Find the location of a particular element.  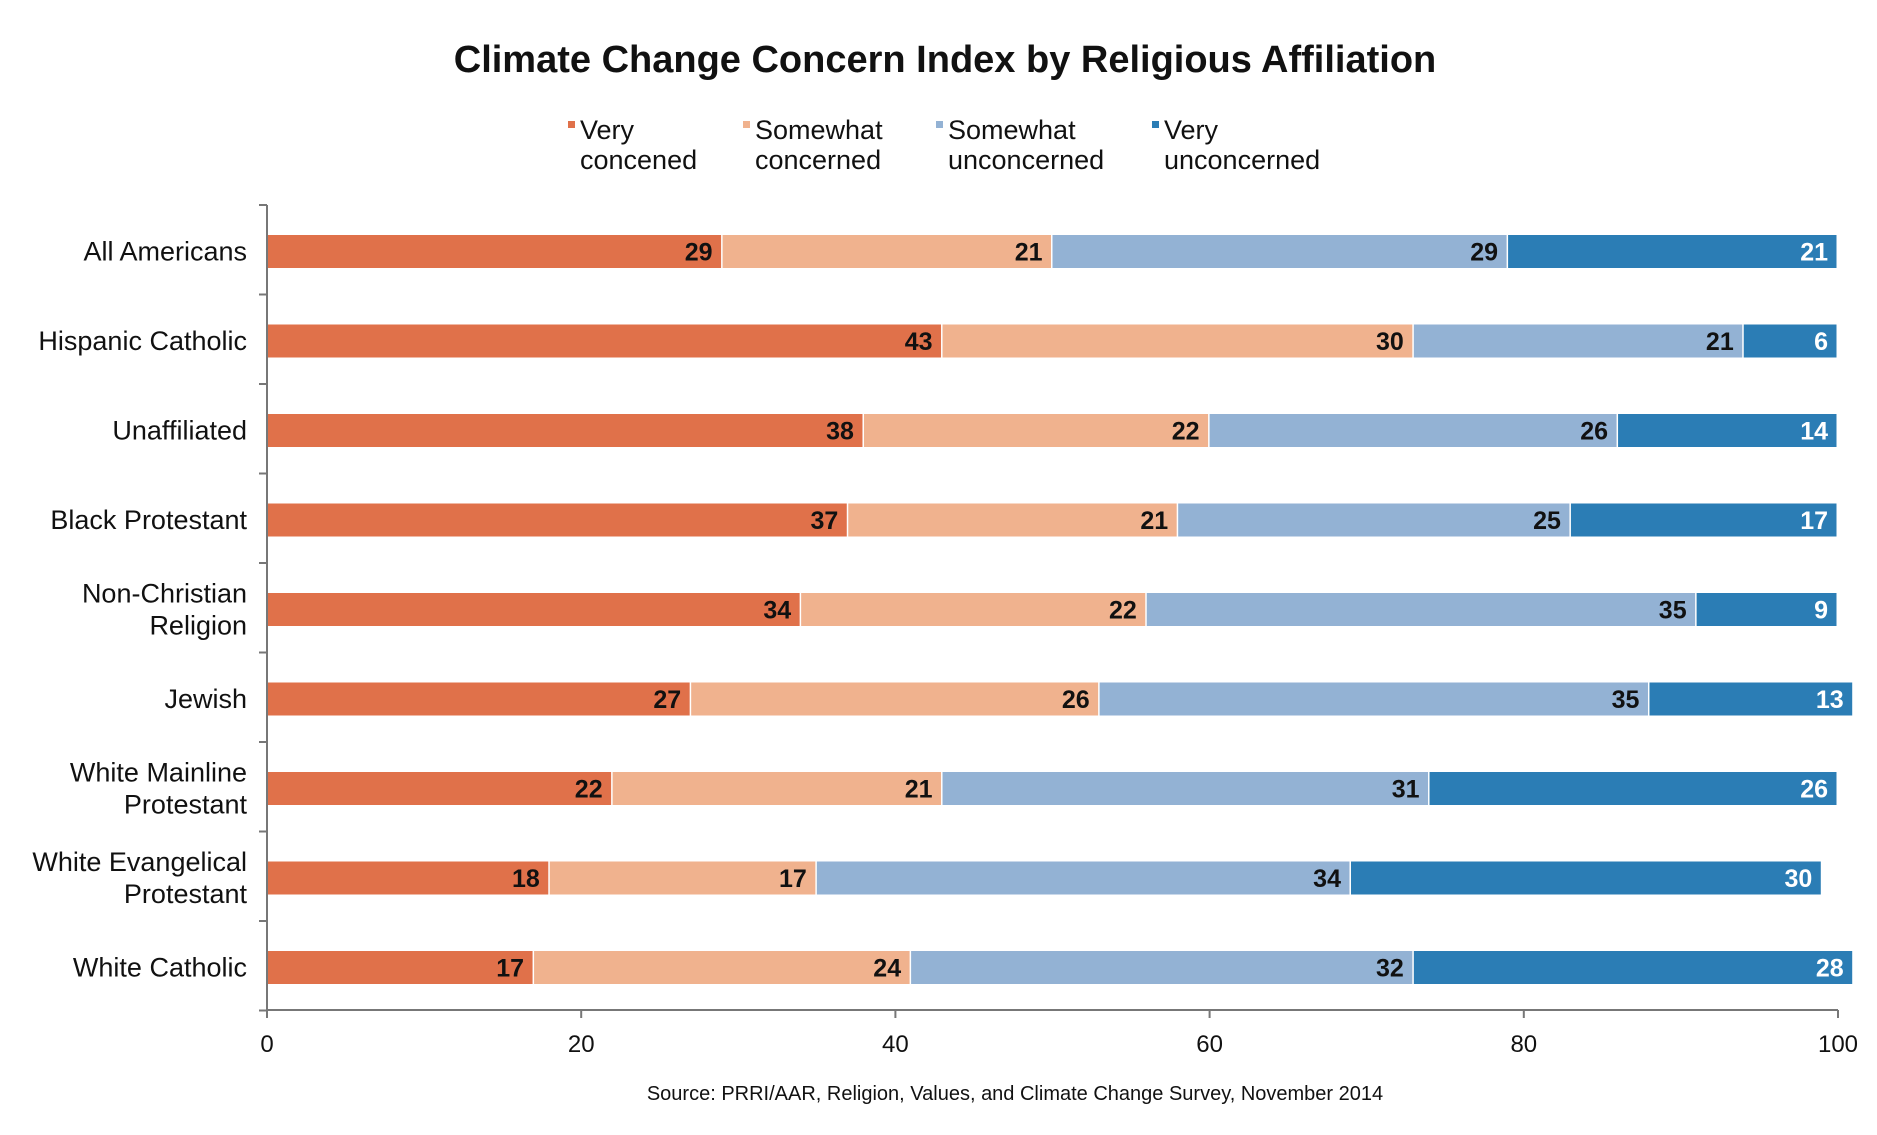

bar-all-americans-very-unconcerned is located at coordinates (1672, 251).